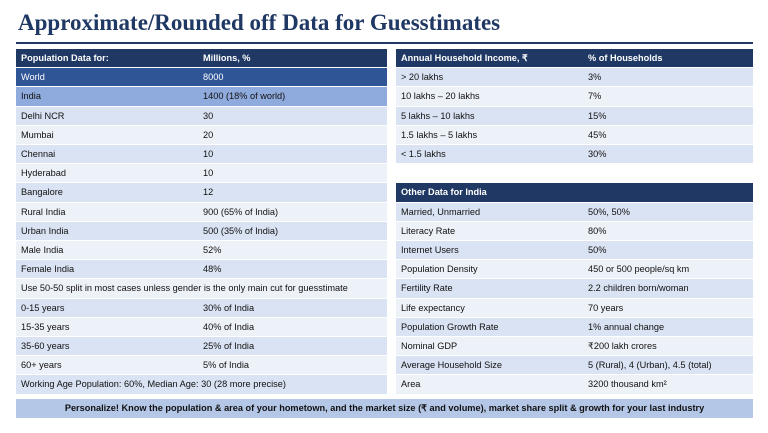  I want to click on table-cell: 80%, so click(668, 230).